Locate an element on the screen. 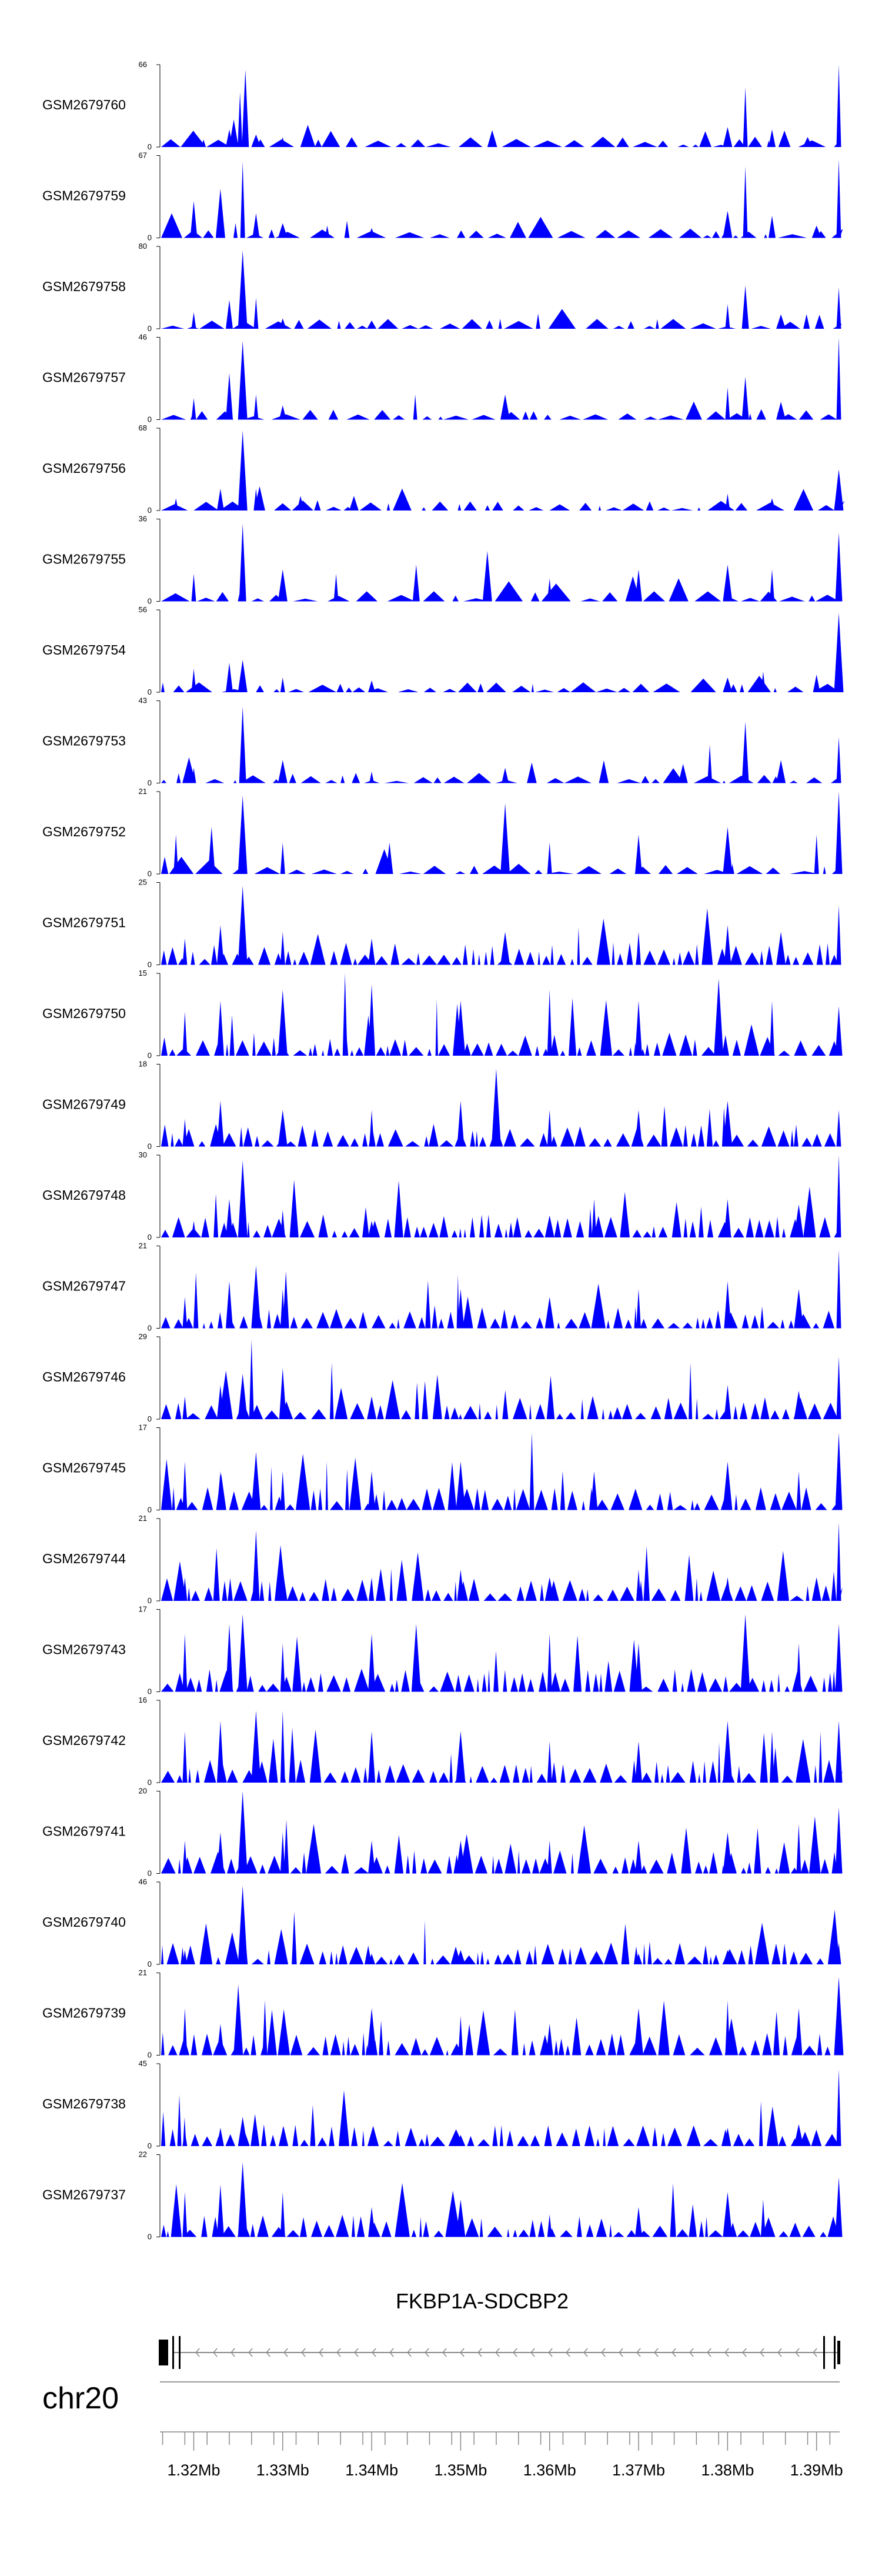  track-GSM2679739: GSM2679739 21 0 is located at coordinates (443, 2014).